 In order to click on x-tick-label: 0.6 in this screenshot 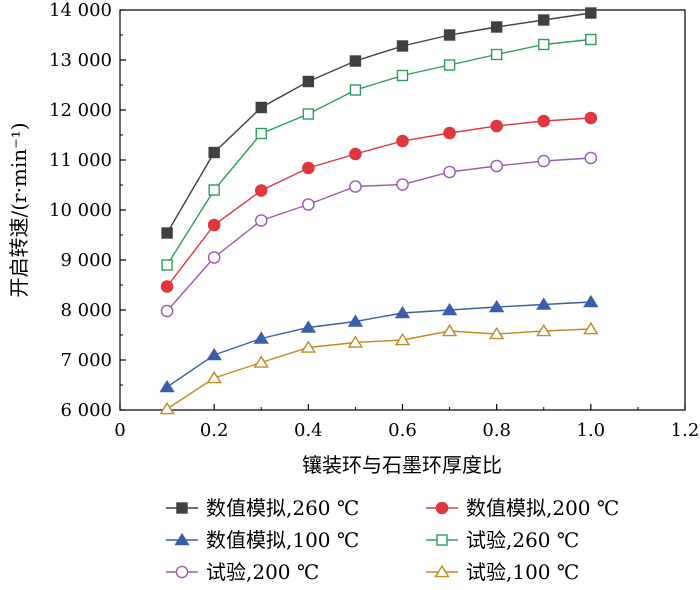, I will do `click(402, 430)`.